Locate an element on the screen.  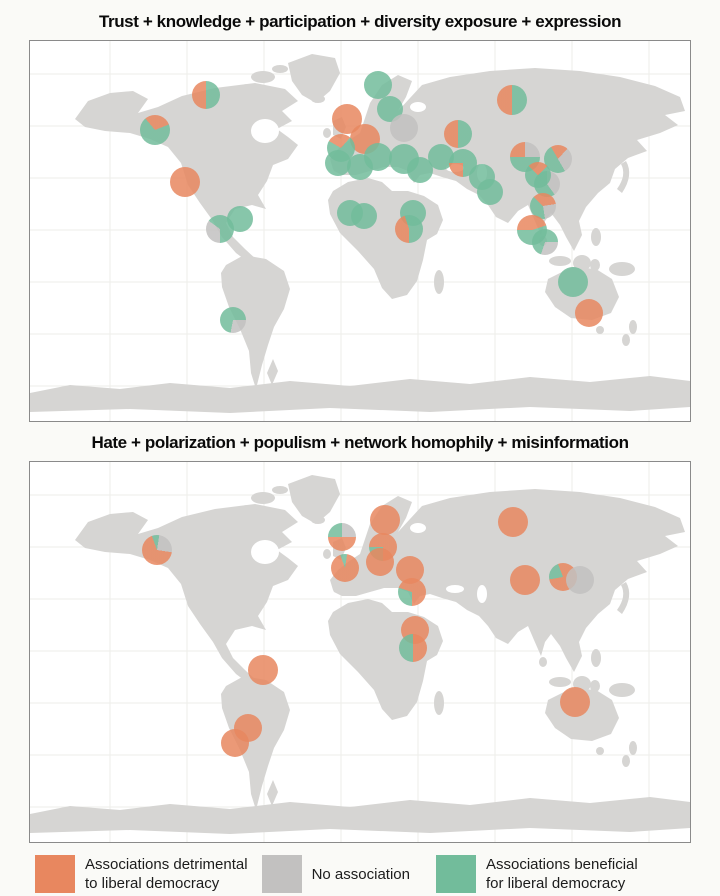
pie-marker-argentina is located at coordinates (233, 320).